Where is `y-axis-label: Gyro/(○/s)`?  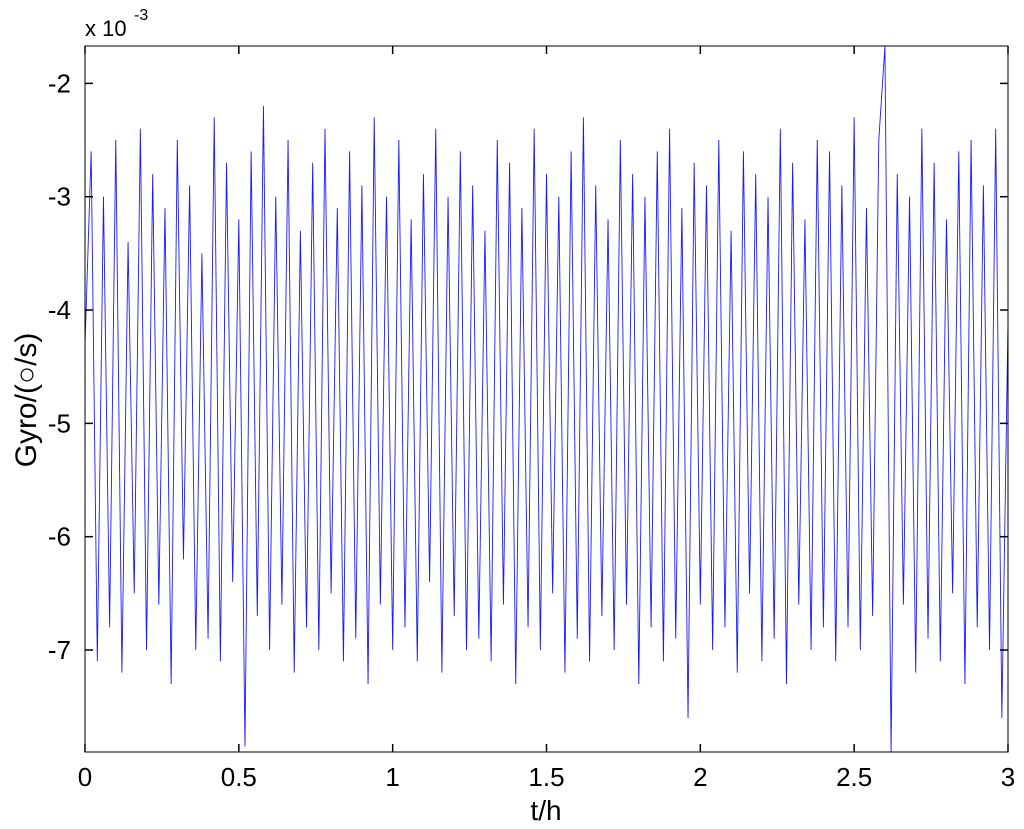
y-axis-label: Gyro/(○/s) is located at coordinates (26, 400).